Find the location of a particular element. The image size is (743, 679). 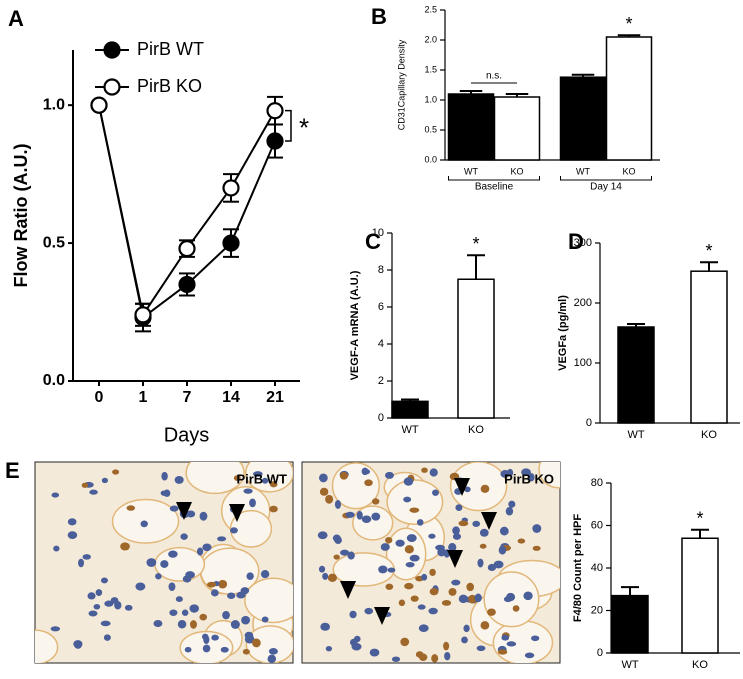

annotation: * is located at coordinates (304, 128).